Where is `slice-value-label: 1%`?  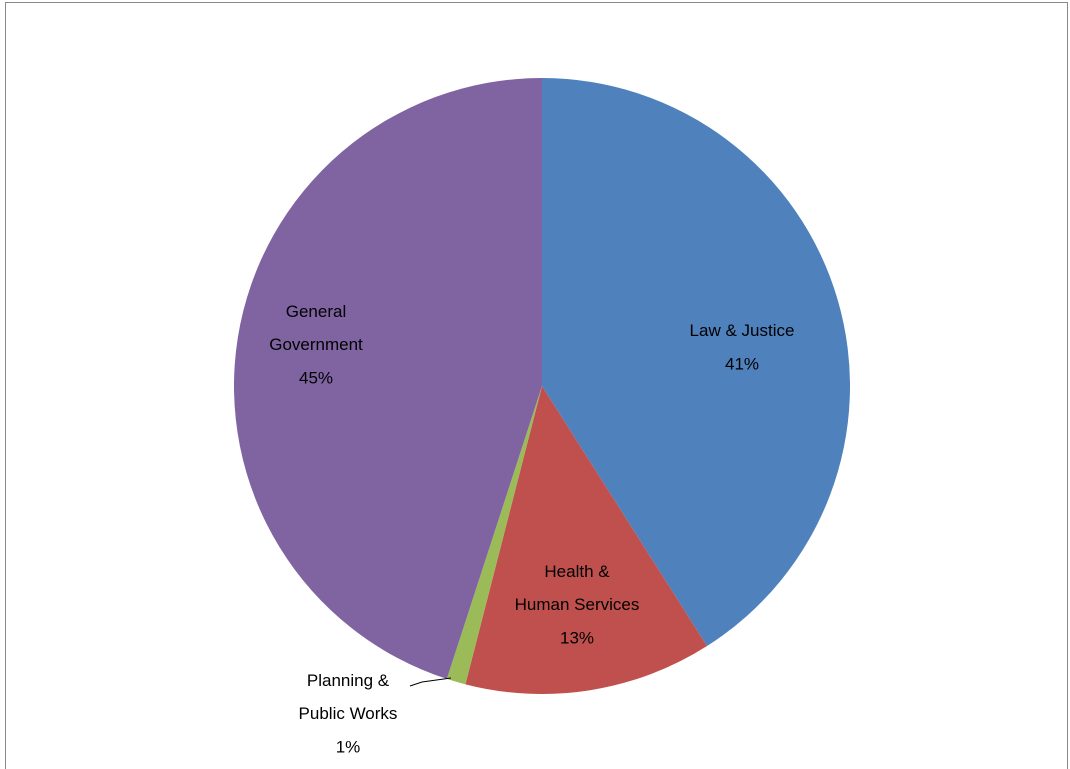 slice-value-label: 1% is located at coordinates (348, 746).